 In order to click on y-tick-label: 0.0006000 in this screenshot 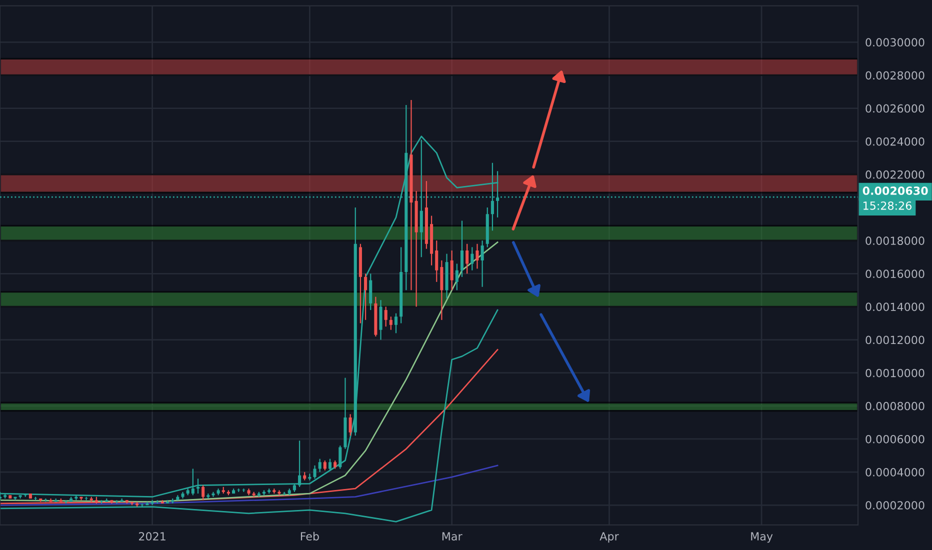, I will do `click(895, 439)`.